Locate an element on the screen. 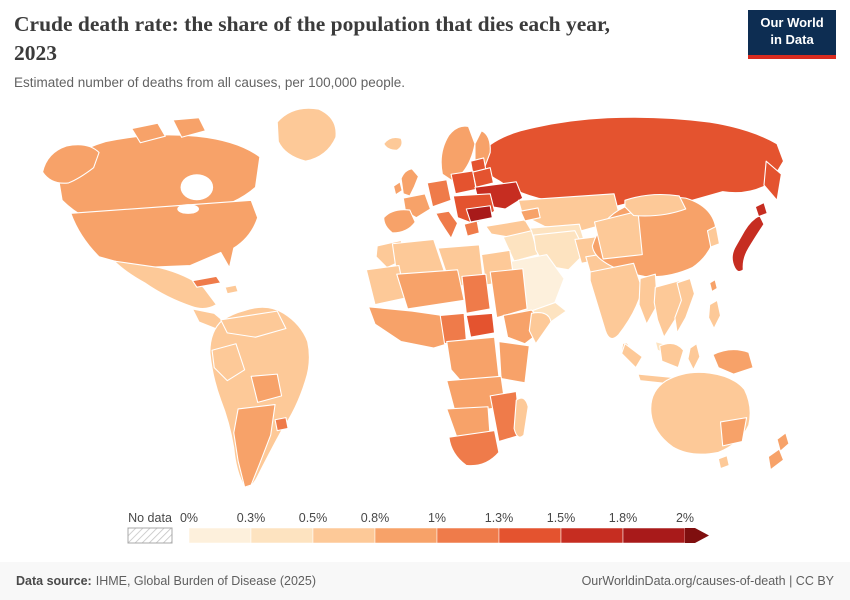 The image size is (850, 600). owid-logo-line2: in Data is located at coordinates (792, 39).